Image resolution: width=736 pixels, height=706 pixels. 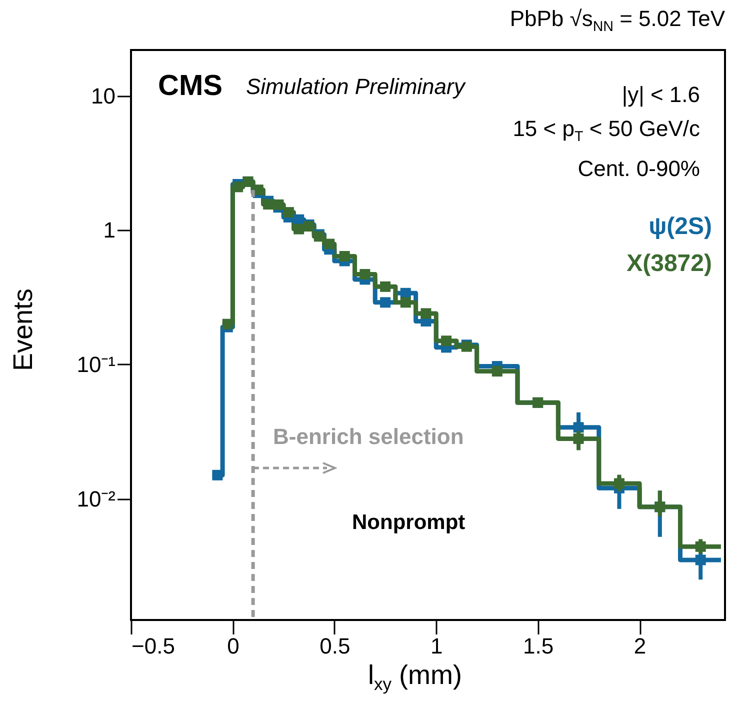 I want to click on text: ψ(2S), so click(x=680, y=226).